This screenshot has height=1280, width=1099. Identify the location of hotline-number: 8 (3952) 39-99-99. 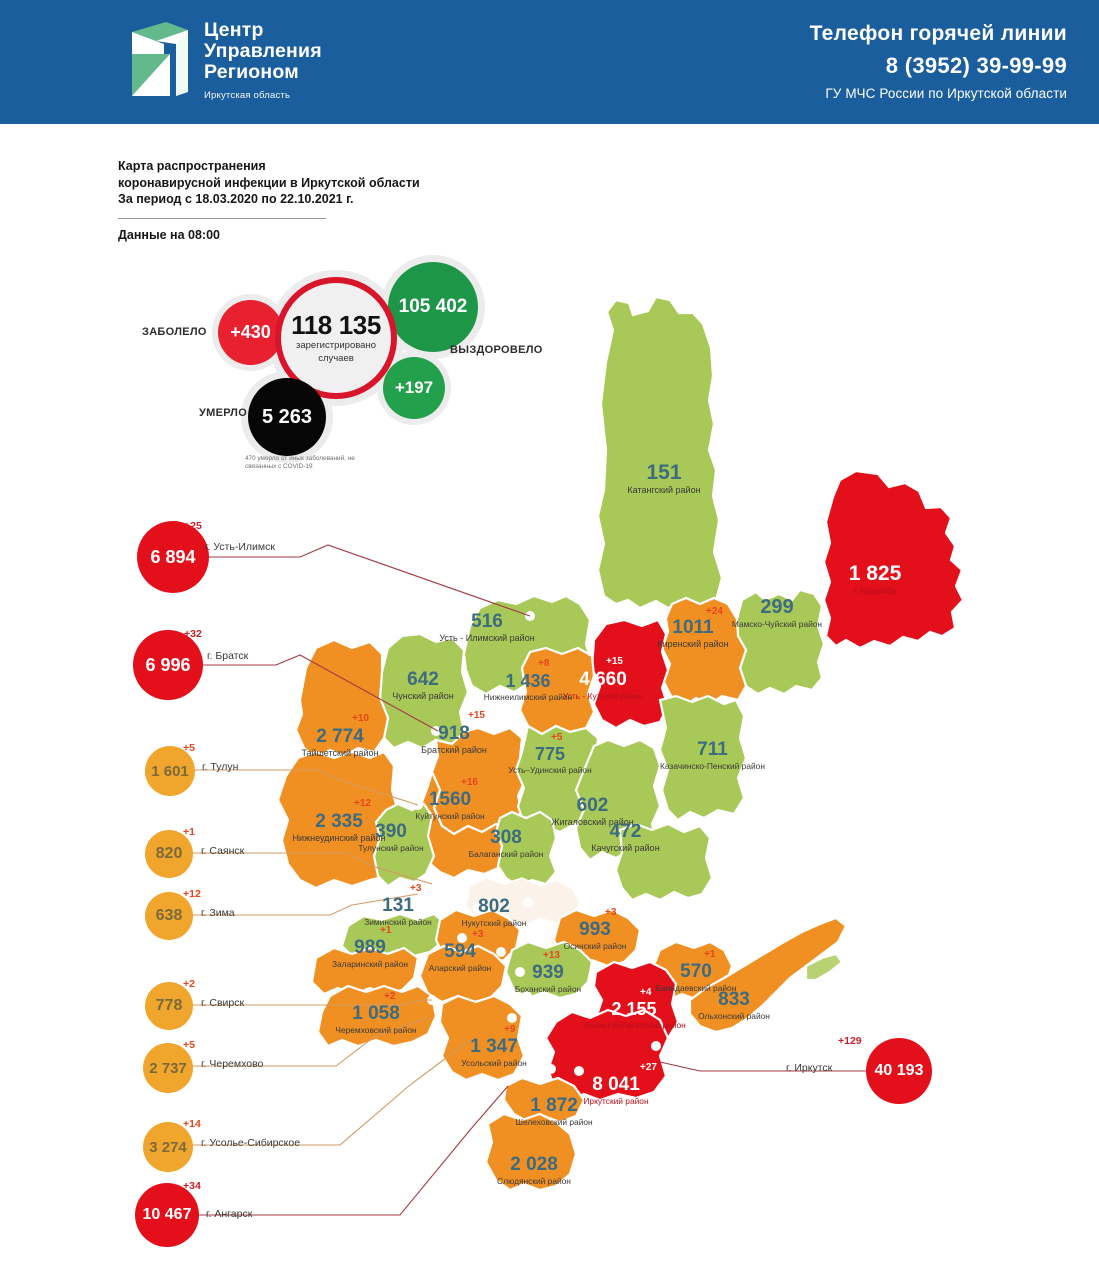
(976, 65).